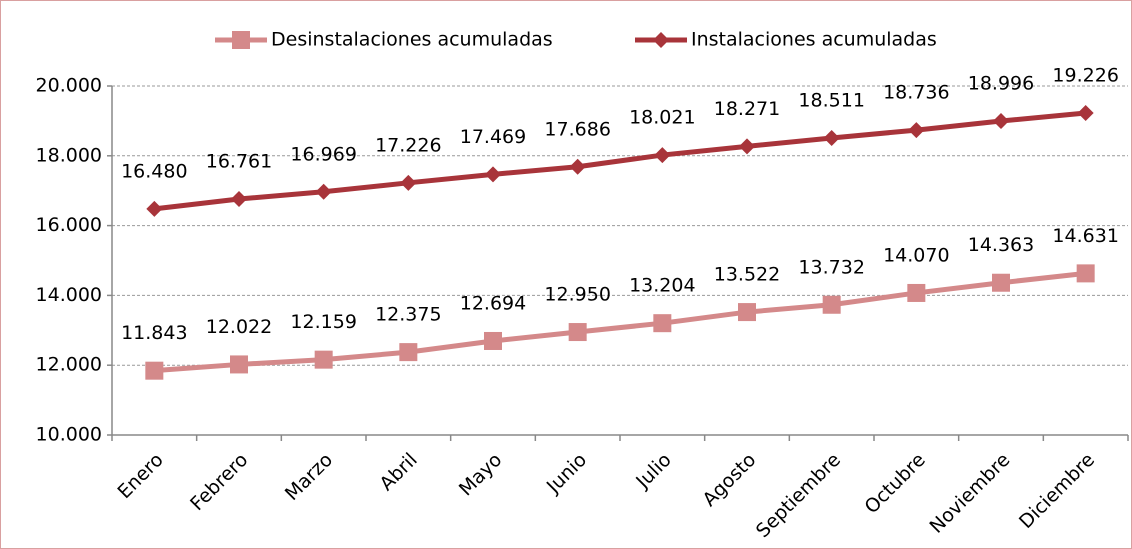 The image size is (1132, 549). What do you see at coordinates (814, 40) in the screenshot?
I see `legend-label: Instalaciones acumuladas` at bounding box center [814, 40].